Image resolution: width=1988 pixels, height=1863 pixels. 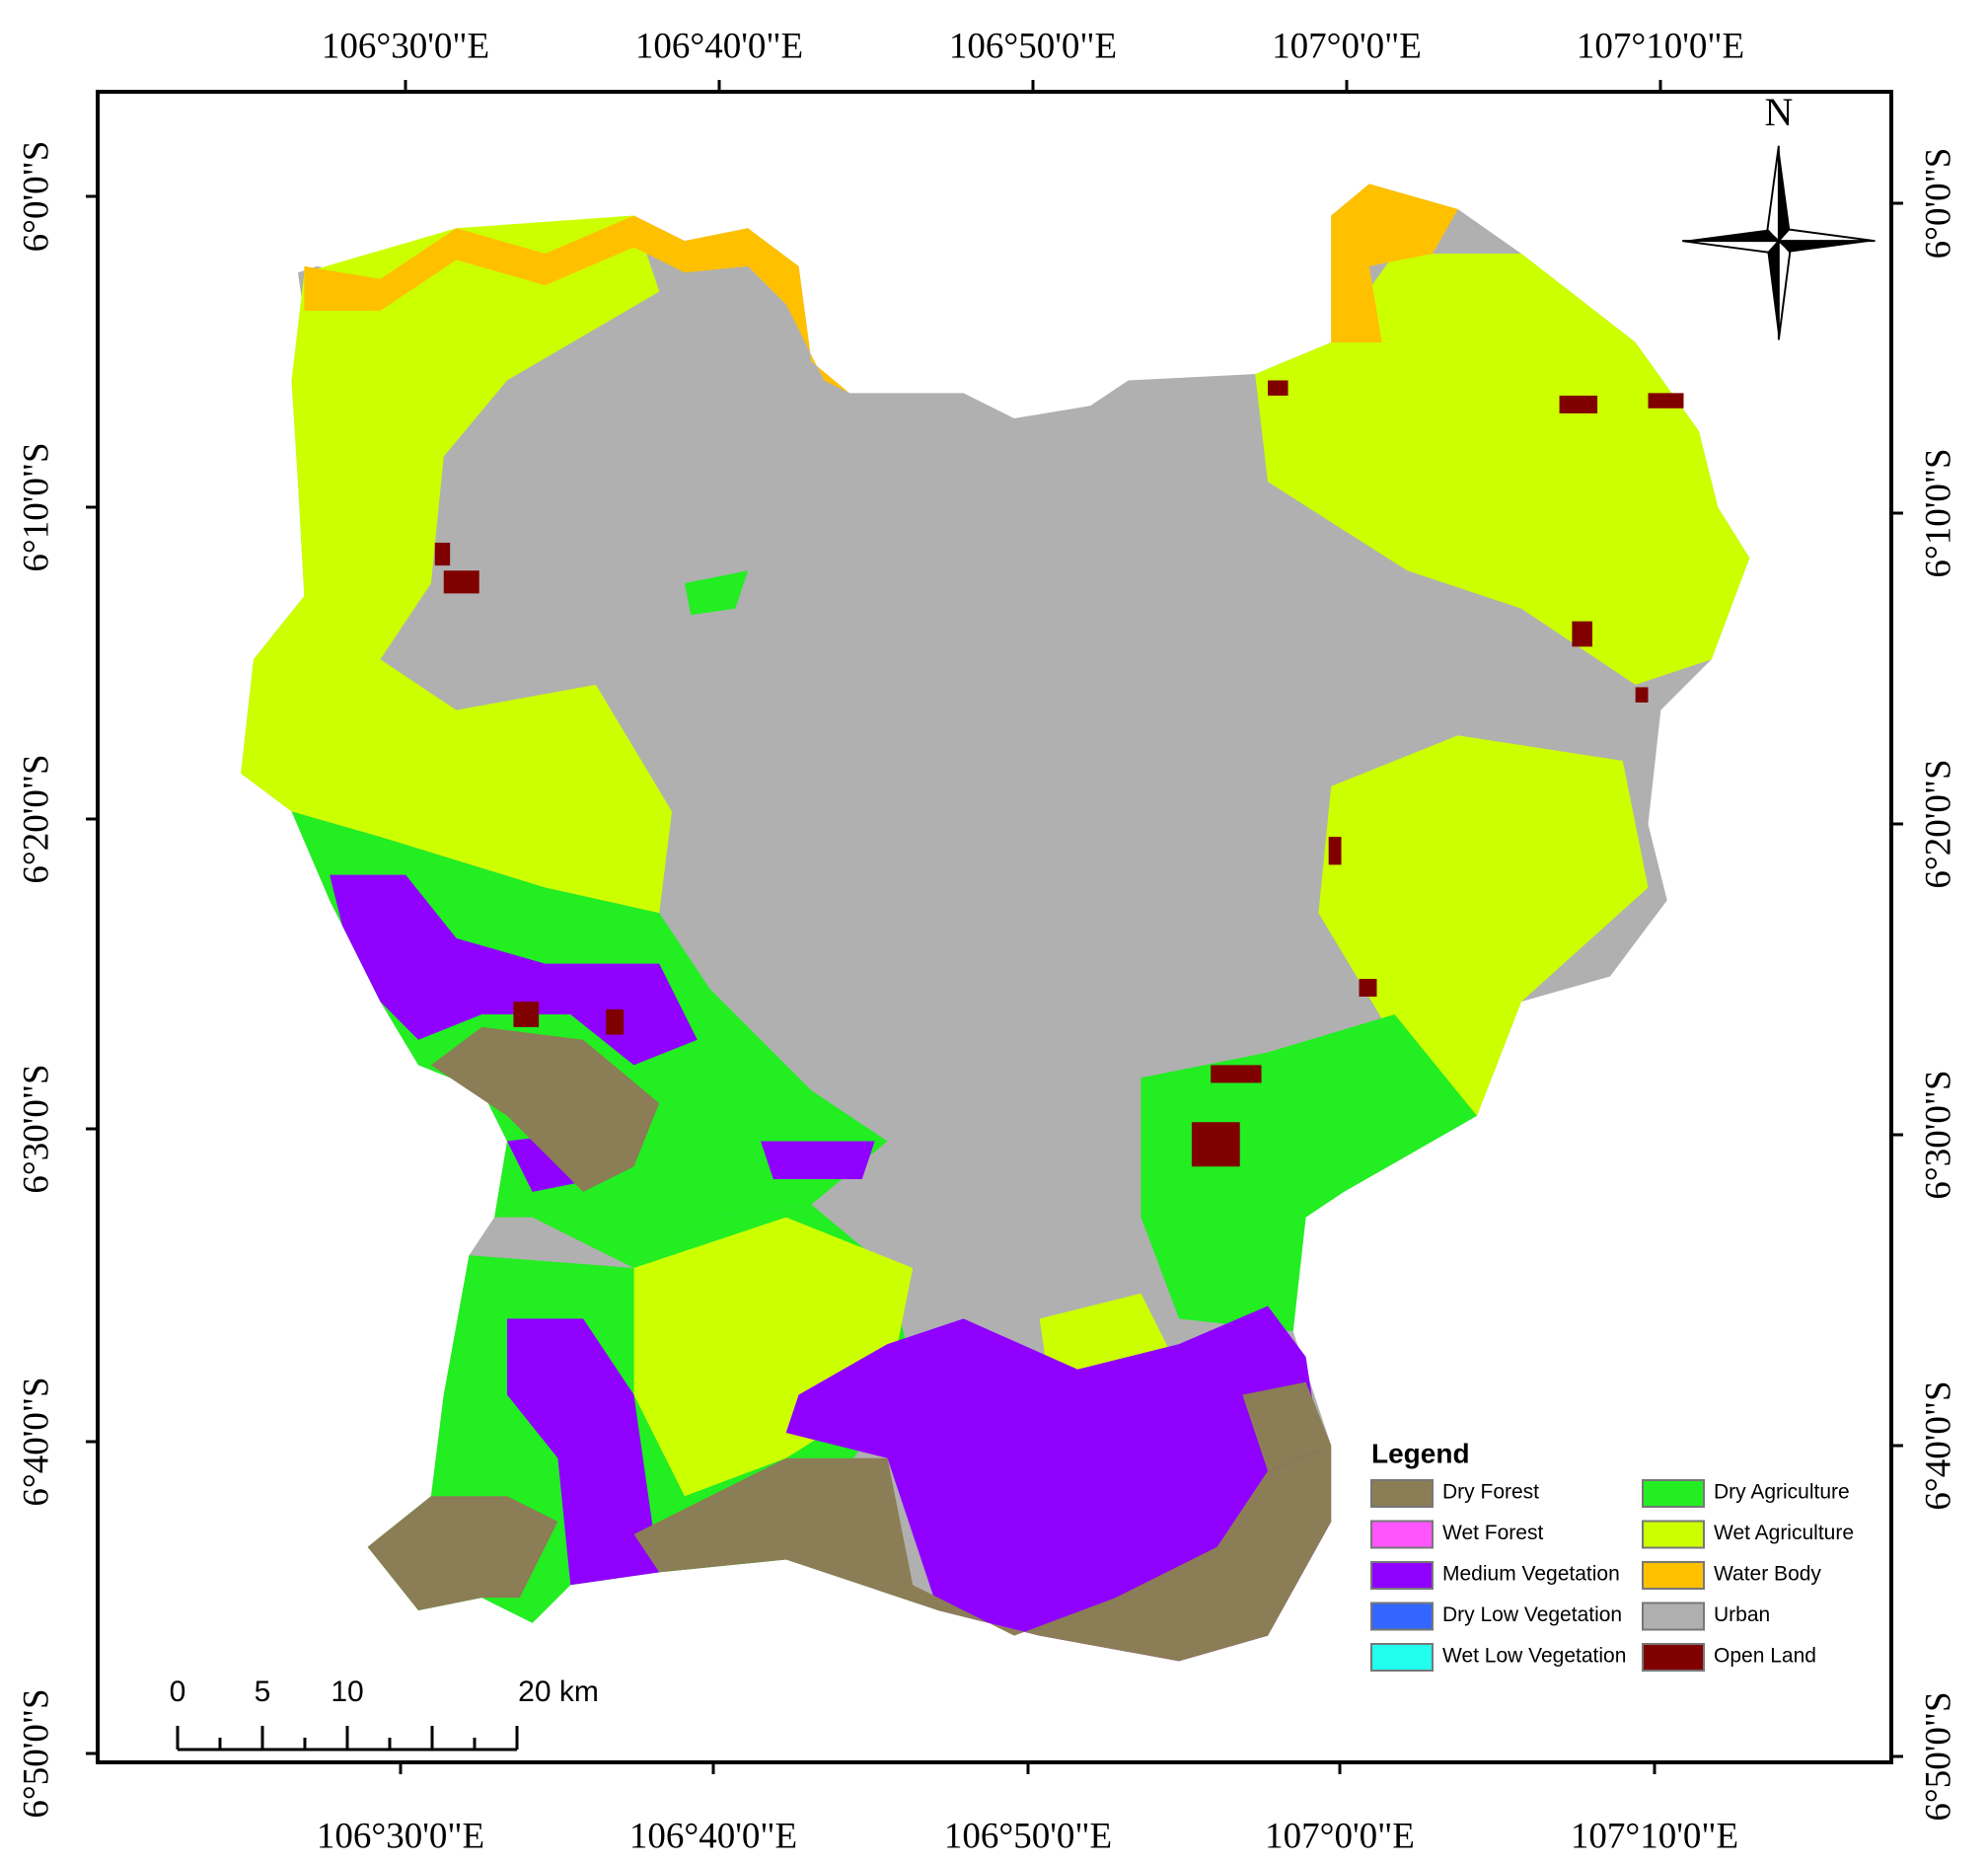 What do you see at coordinates (719, 46) in the screenshot?
I see `top-coordinate-label: 106°40'0"E` at bounding box center [719, 46].